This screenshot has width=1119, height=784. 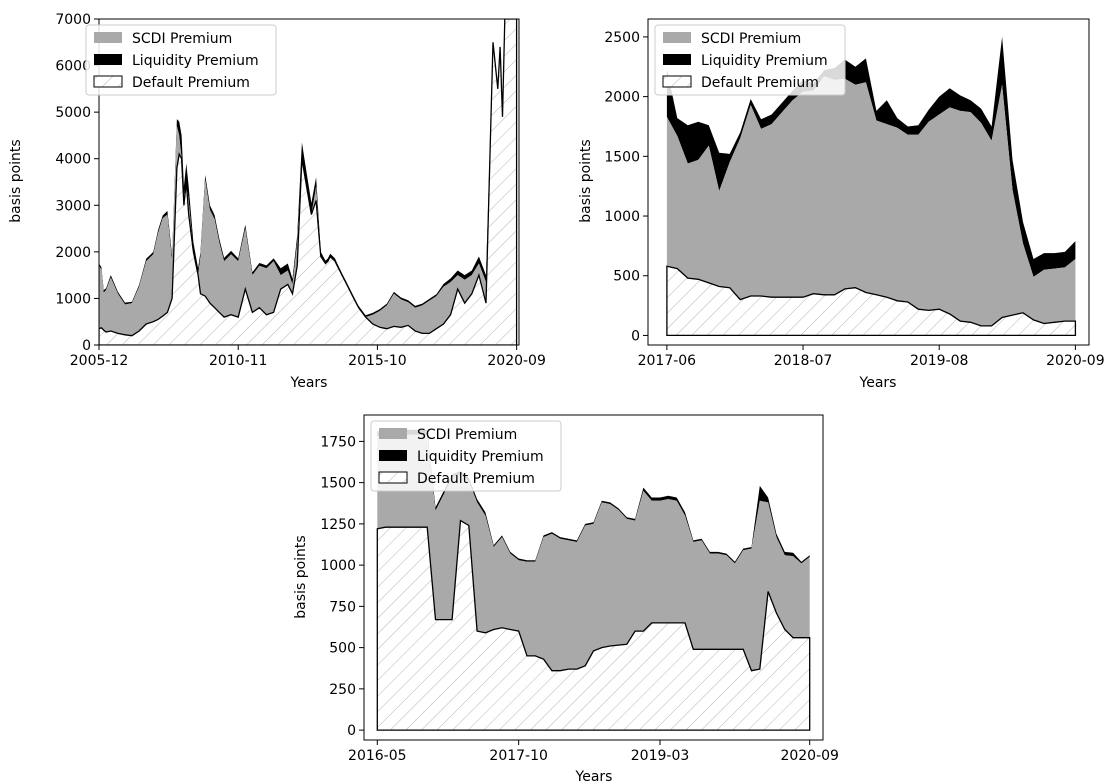 What do you see at coordinates (73, 20) in the screenshot?
I see `y-tick-label: 7000` at bounding box center [73, 20].